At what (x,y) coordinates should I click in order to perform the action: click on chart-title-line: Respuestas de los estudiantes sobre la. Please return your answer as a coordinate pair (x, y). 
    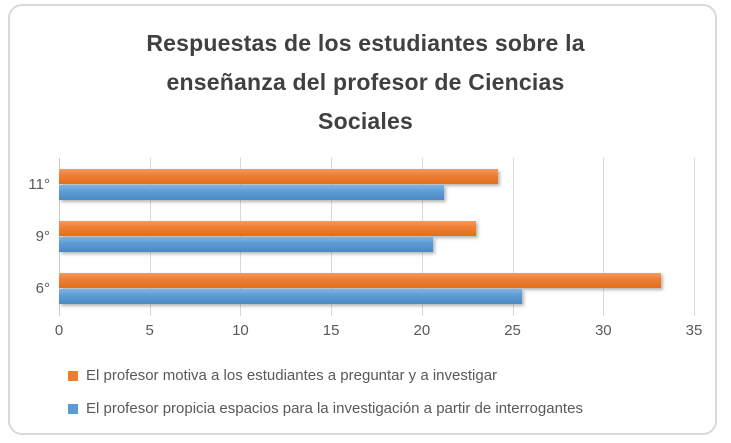
    Looking at the image, I should click on (365, 43).